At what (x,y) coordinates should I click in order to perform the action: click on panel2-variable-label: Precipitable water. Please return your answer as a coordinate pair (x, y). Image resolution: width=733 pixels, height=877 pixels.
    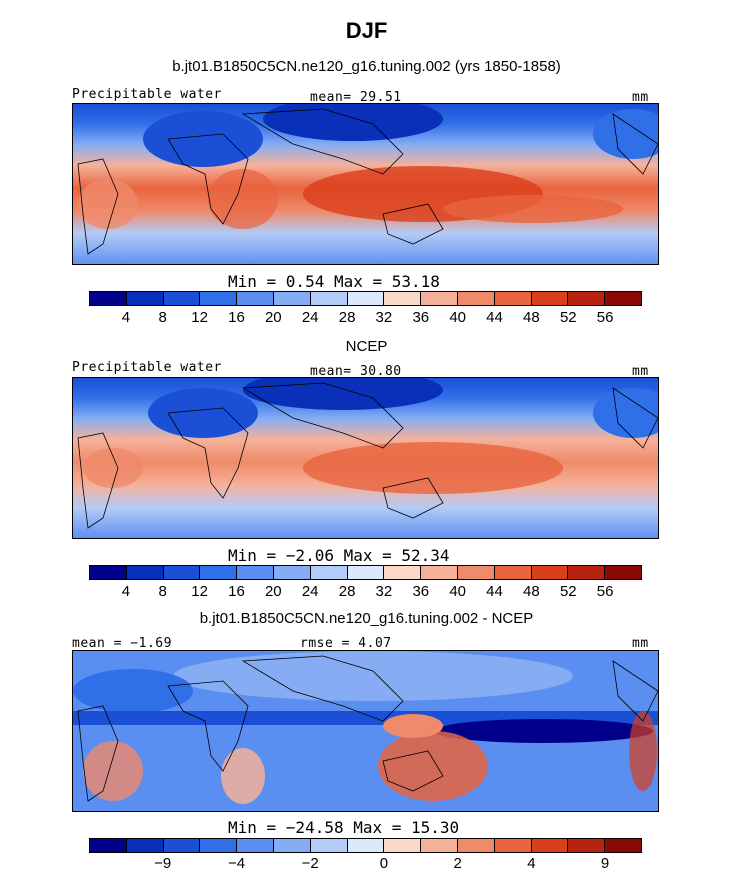
    Looking at the image, I should click on (147, 367).